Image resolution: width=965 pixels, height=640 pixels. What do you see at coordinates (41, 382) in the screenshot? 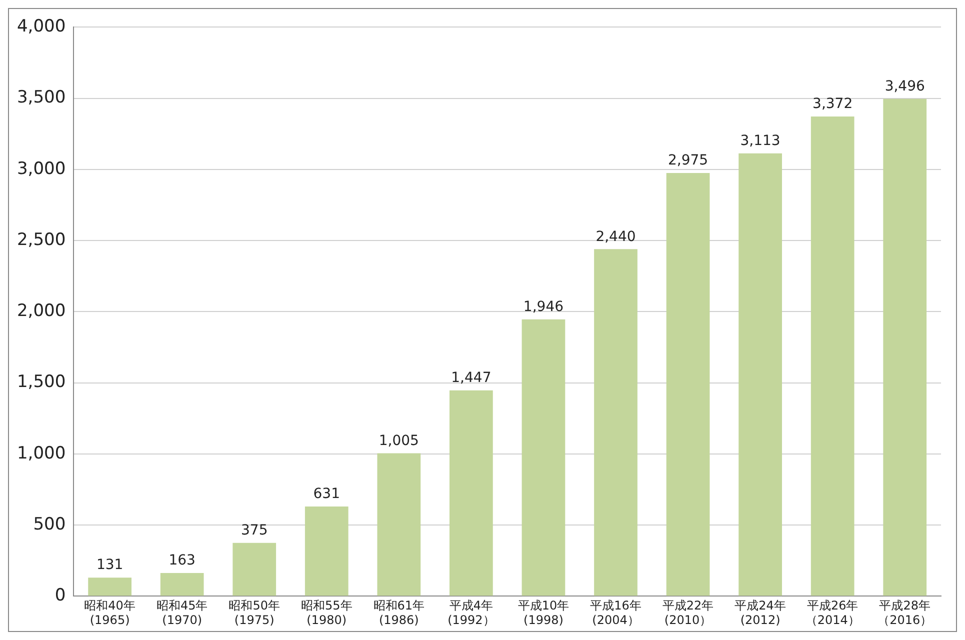
I see `y-tick-label: 1,500` at bounding box center [41, 382].